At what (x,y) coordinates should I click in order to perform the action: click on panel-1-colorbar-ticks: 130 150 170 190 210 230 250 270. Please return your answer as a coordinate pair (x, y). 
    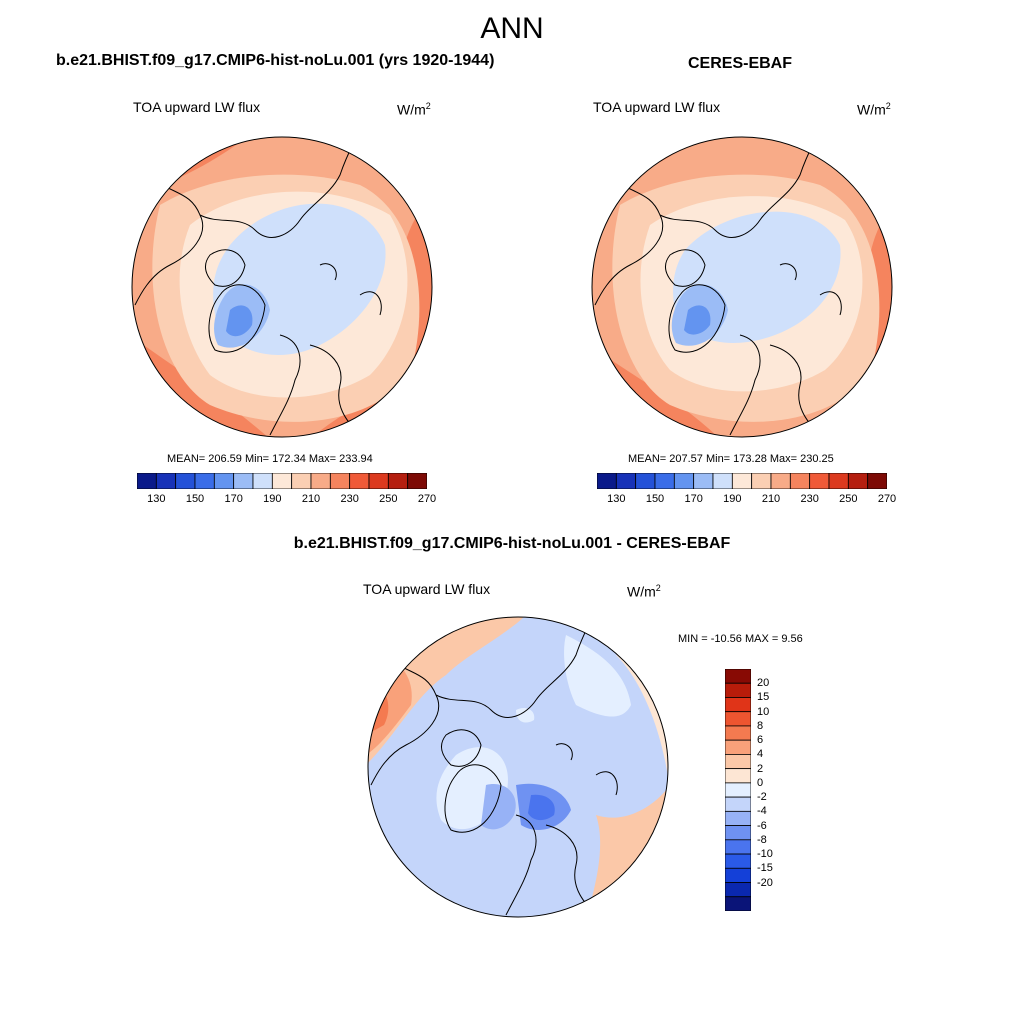
    Looking at the image, I should click on (286, 501).